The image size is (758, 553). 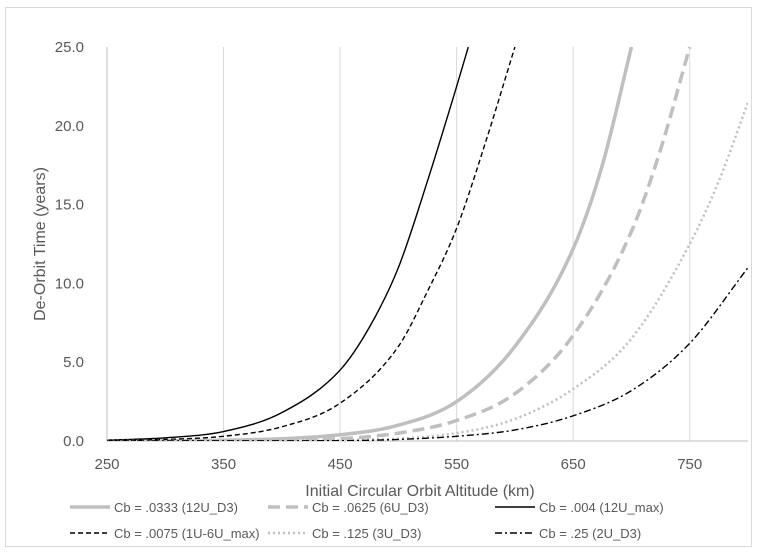 I want to click on x-tick-label: 250, so click(x=106, y=464).